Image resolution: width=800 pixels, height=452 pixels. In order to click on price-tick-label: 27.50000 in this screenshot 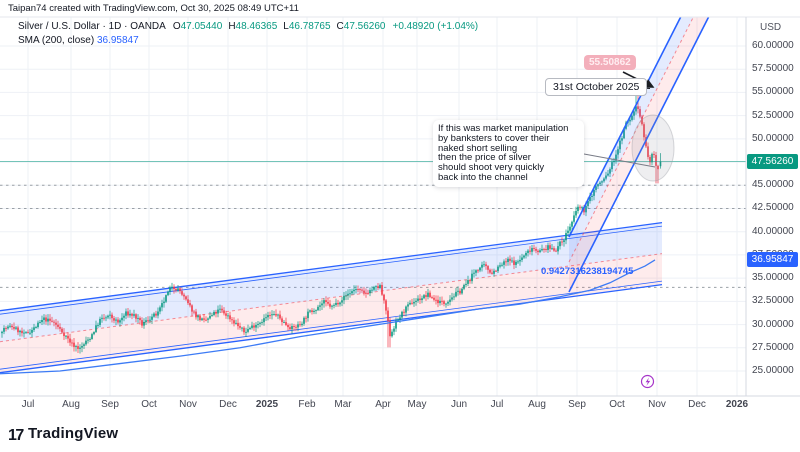, I will do `click(773, 347)`.